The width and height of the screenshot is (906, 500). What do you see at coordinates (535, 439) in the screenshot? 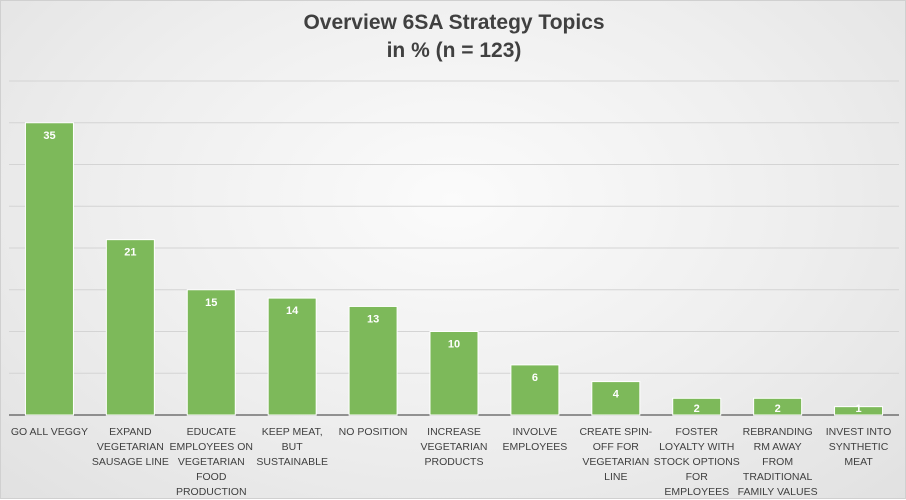
I see `x-tick-label: INVOLVE EMPLOYEES` at bounding box center [535, 439].